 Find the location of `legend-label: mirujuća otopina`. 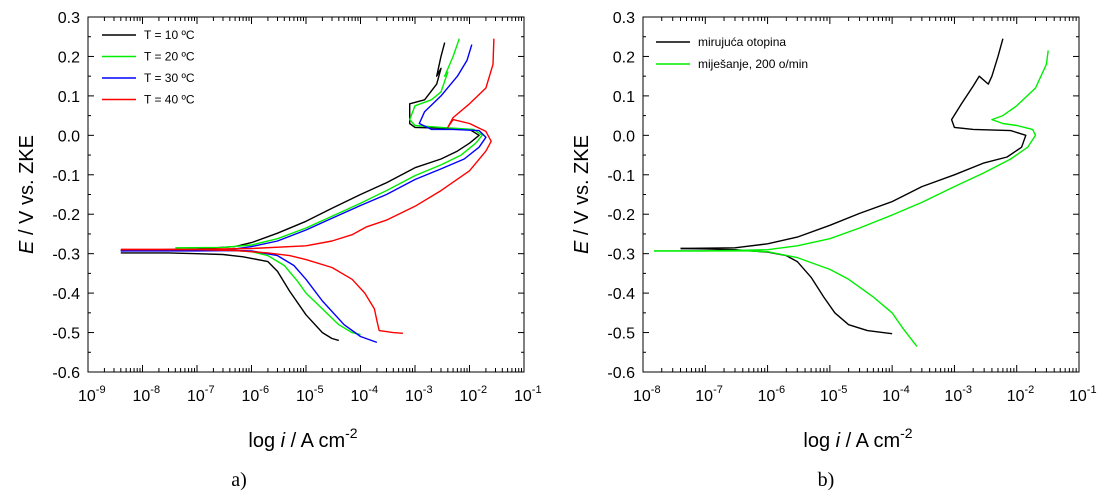

legend-label: mirujuća otopina is located at coordinates (742, 42).